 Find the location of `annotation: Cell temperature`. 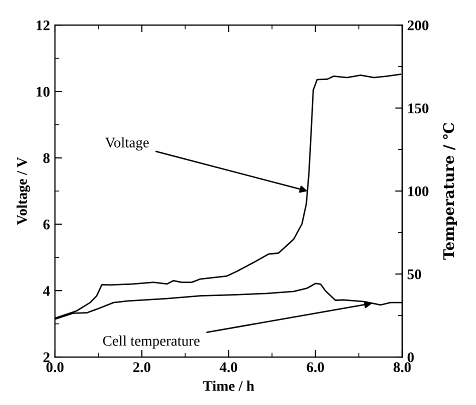

annotation: Cell temperature is located at coordinates (151, 342).